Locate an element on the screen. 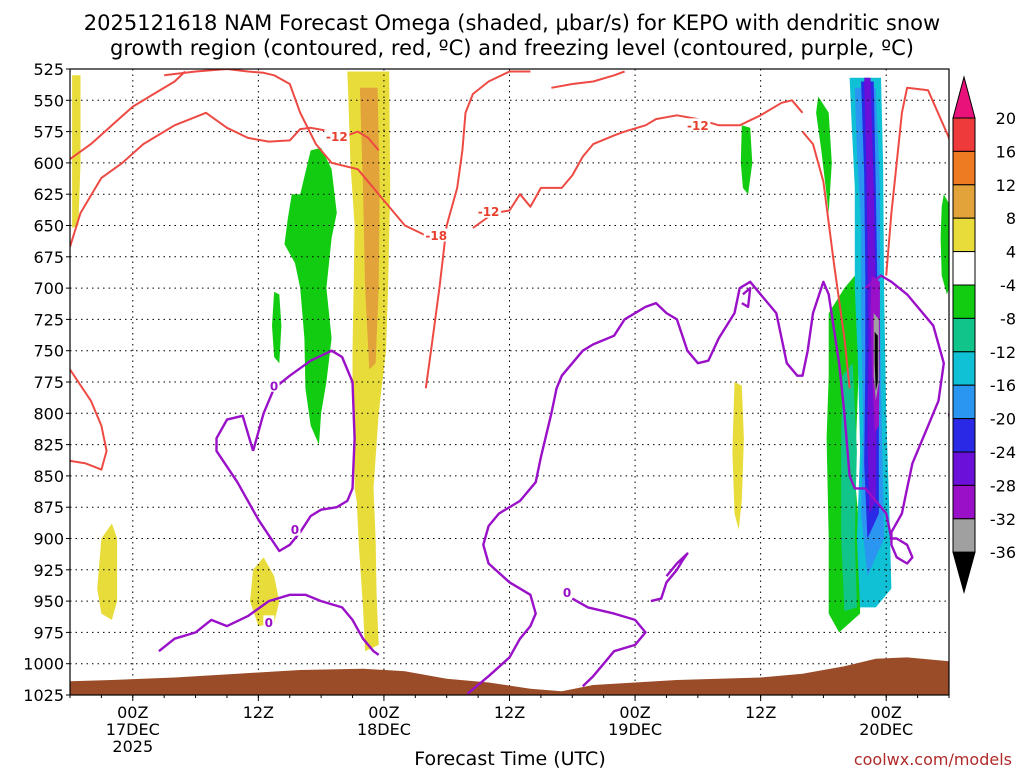 This screenshot has height=768, width=1024. colorbar-label: 20 is located at coordinates (1006, 118).